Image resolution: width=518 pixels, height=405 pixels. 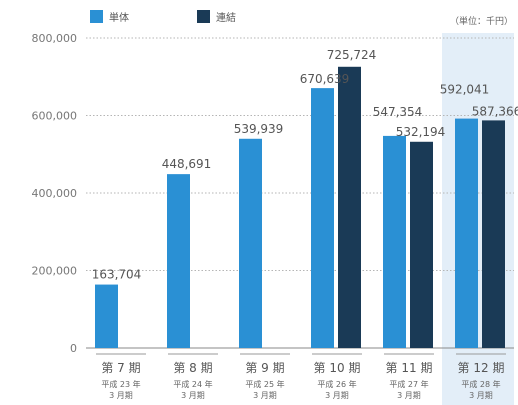 What do you see at coordinates (465, 90) in the screenshot?
I see `data-label-single: 592,041` at bounding box center [465, 90].